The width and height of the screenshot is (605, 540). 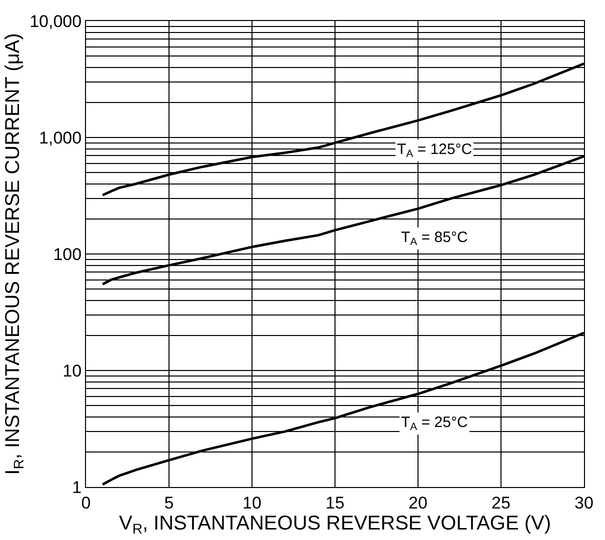 What do you see at coordinates (86, 502) in the screenshot?
I see `x-tick-label: 0` at bounding box center [86, 502].